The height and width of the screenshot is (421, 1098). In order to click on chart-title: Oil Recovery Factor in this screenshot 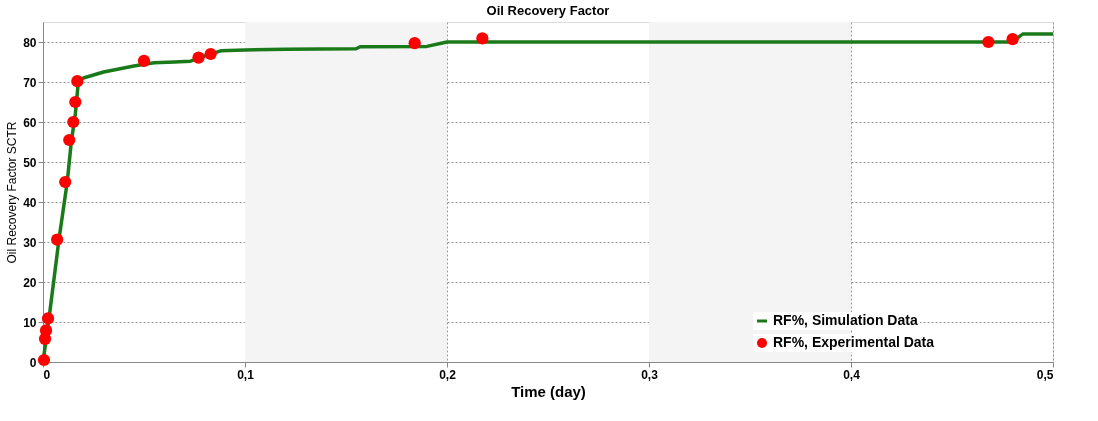, I will do `click(548, 10)`.